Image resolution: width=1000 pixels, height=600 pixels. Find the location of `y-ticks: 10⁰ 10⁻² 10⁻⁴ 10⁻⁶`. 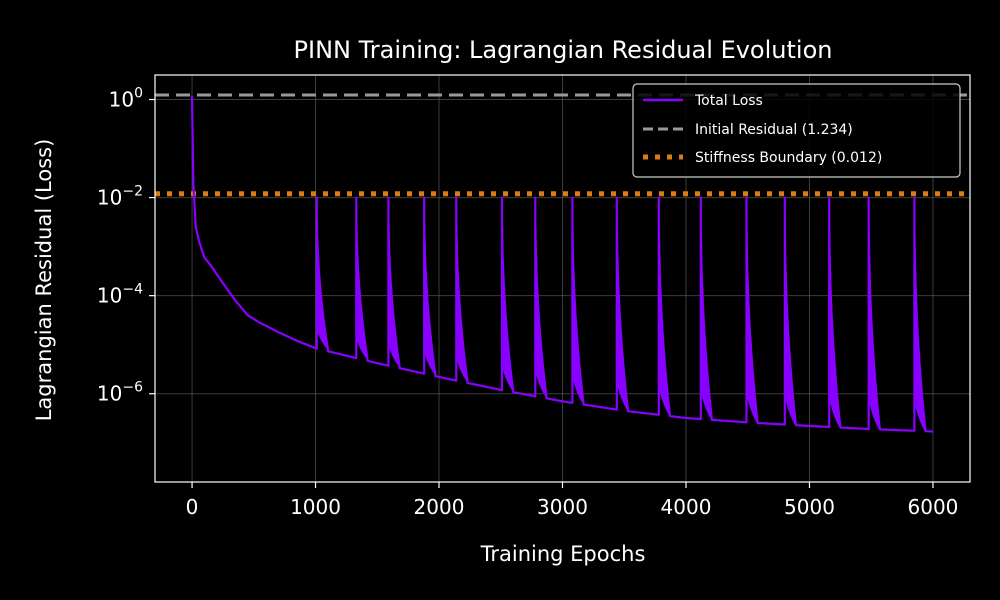

y-ticks: 10⁰ 10⁻² 10⁻⁴ 10⁻⁶ is located at coordinates (126, 246).